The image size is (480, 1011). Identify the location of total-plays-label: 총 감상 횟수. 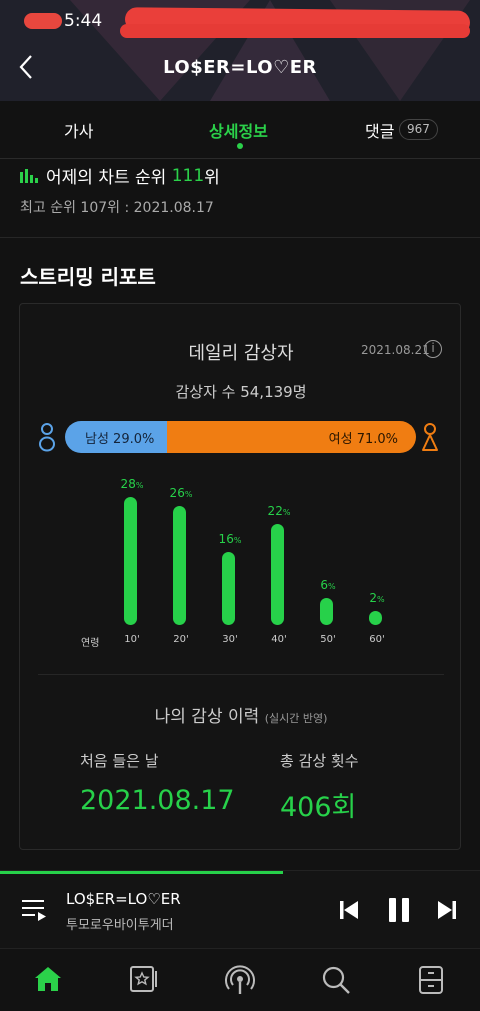
(319, 761).